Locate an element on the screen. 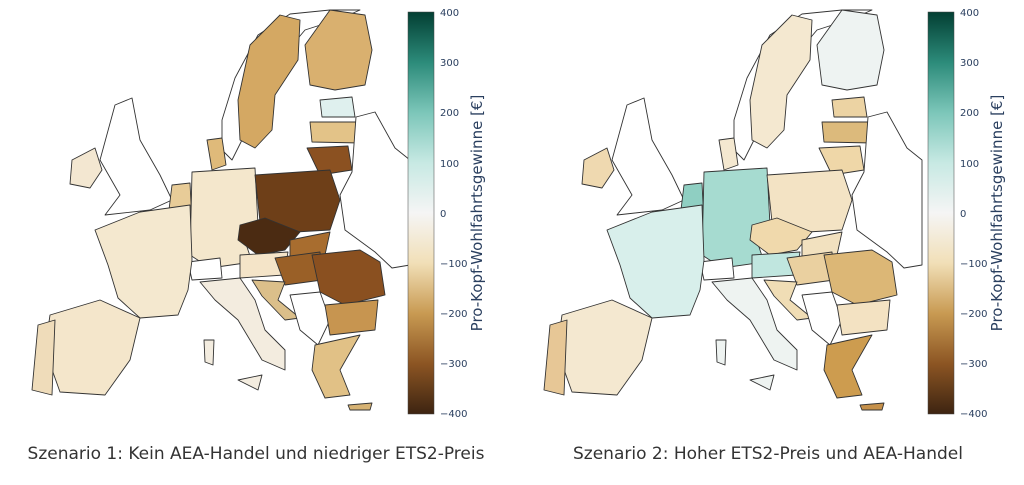 The image size is (1024, 485). colorbar-title-1: Pro-Kopf-Wohlfahrtsgewinne [€] is located at coordinates (477, 213).